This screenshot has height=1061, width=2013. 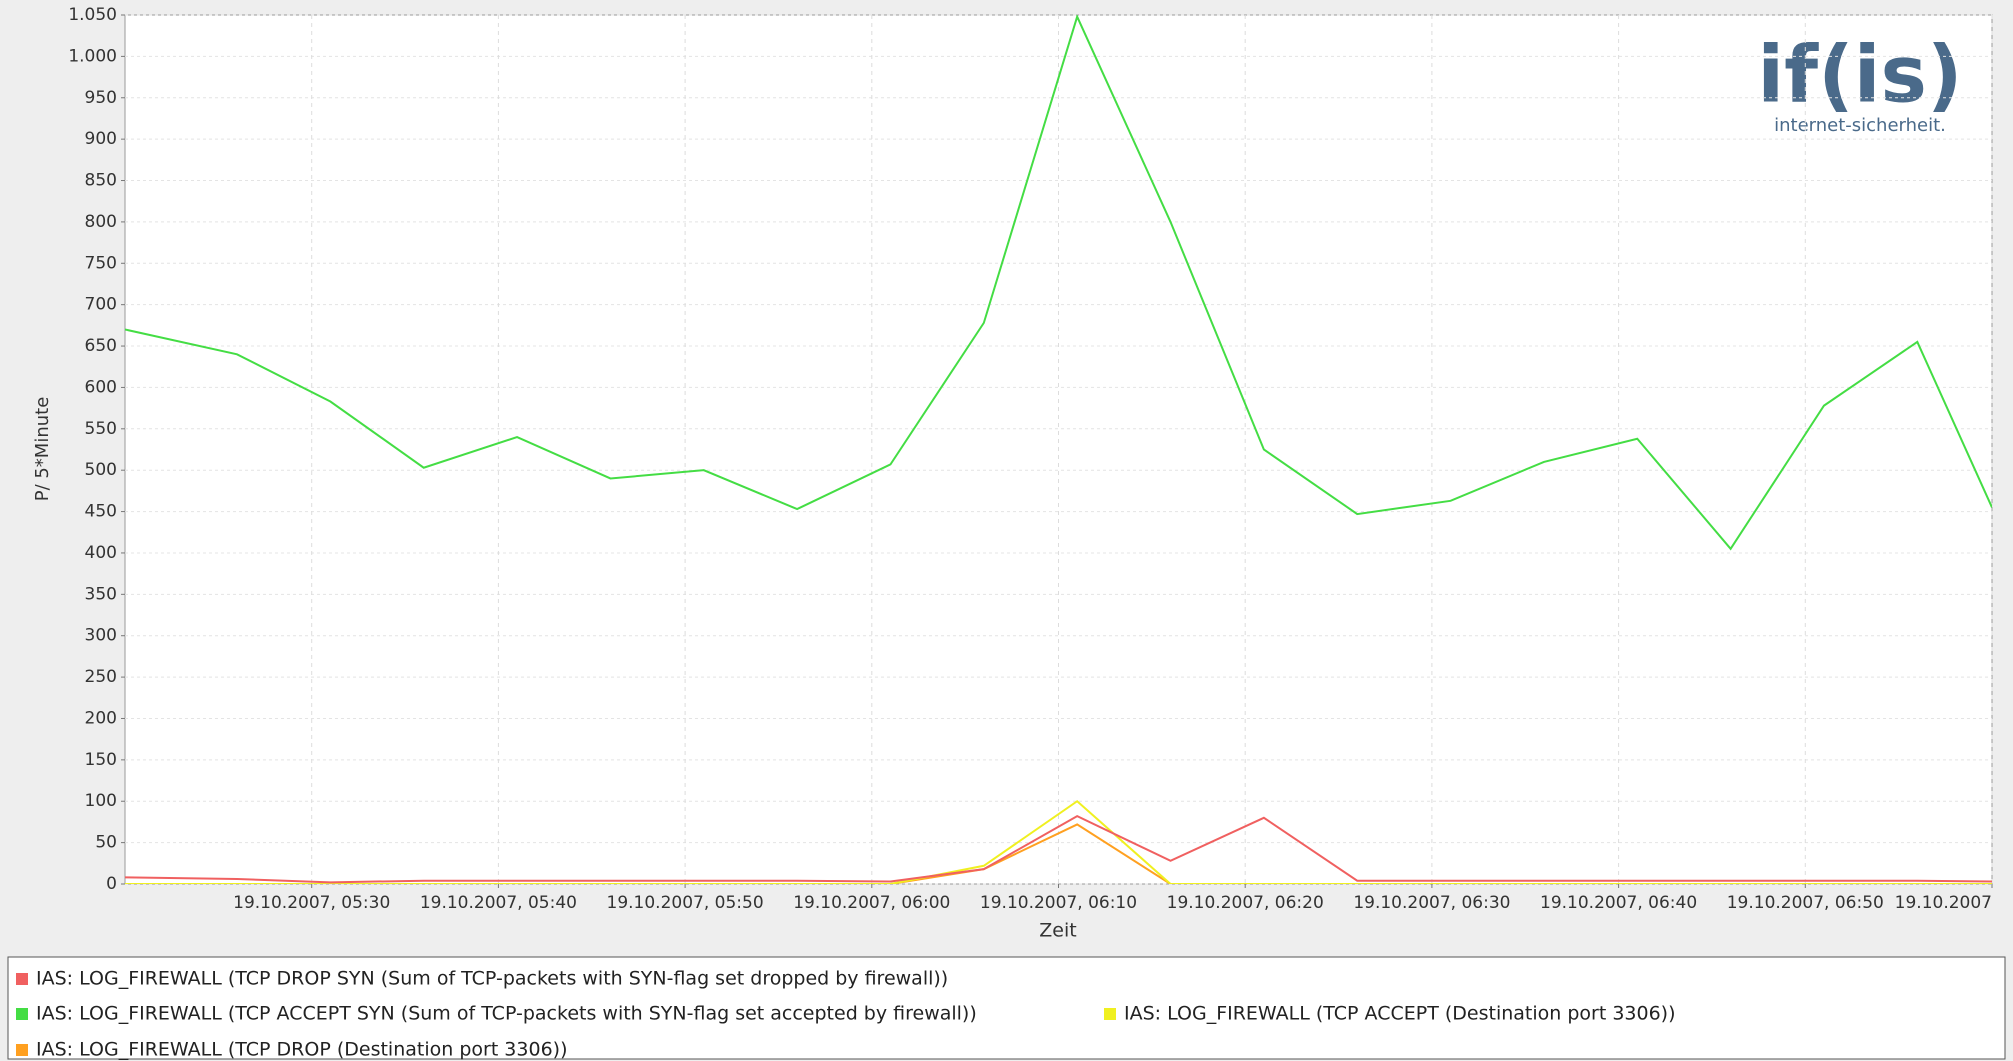 What do you see at coordinates (101, 181) in the screenshot?
I see `y-tick-label: 850` at bounding box center [101, 181].